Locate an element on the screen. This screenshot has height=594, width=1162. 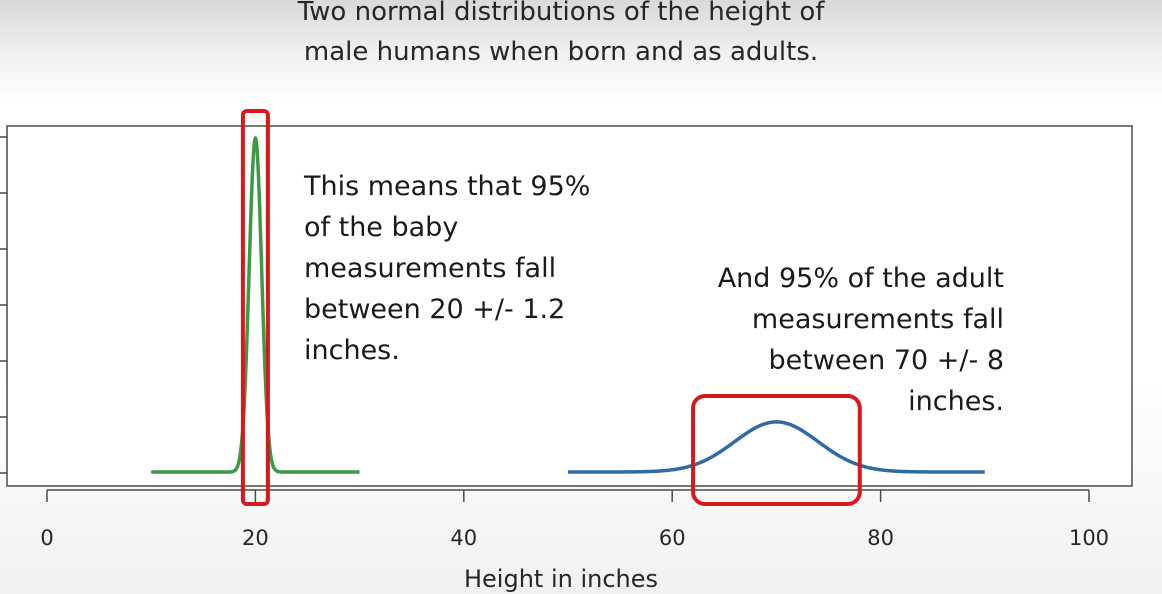
chart-title-line-2: male humans when born and as adults. is located at coordinates (561, 52).